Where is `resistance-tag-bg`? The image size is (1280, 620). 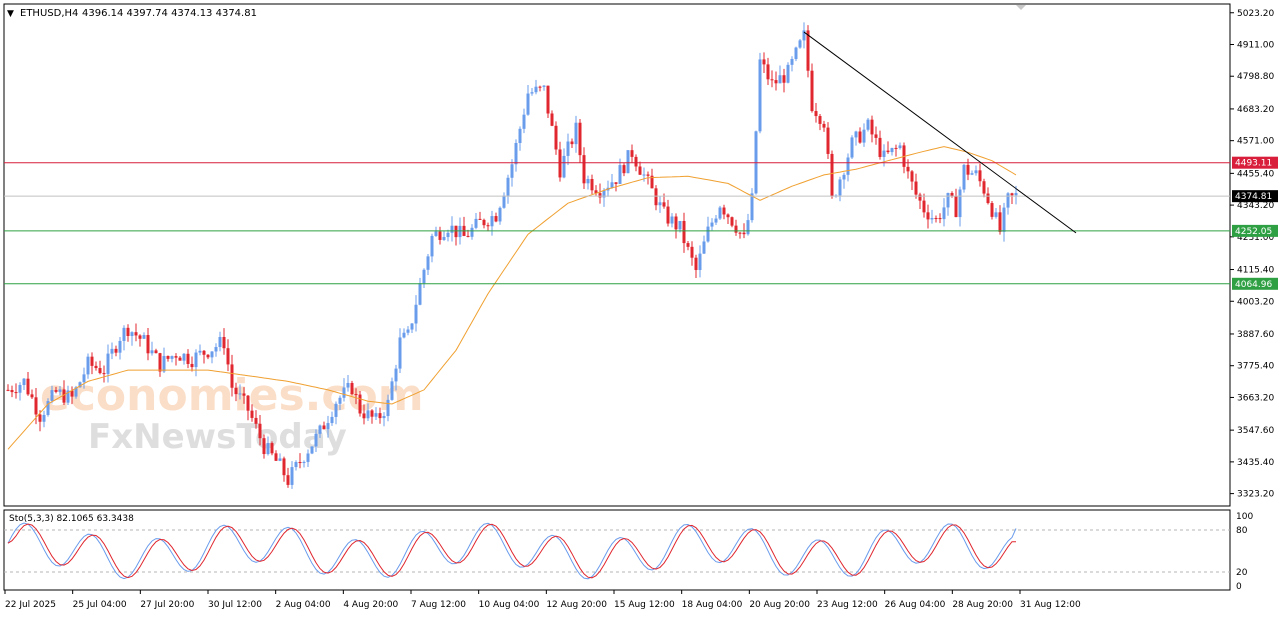
resistance-tag-bg is located at coordinates (1255, 162).